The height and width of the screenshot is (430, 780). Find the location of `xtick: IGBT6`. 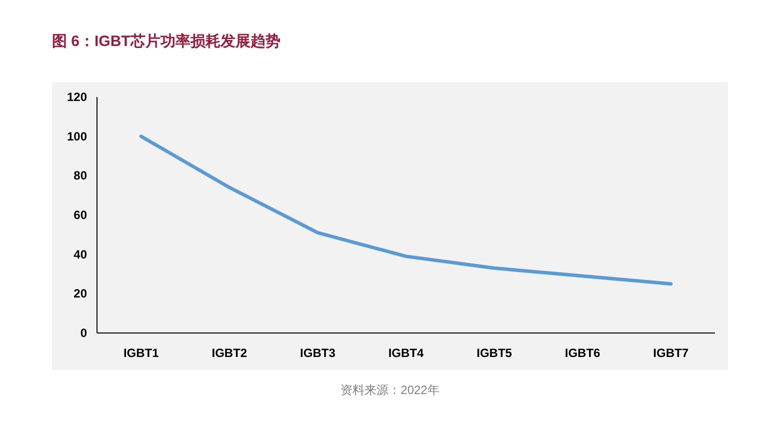

xtick: IGBT6 is located at coordinates (582, 353).